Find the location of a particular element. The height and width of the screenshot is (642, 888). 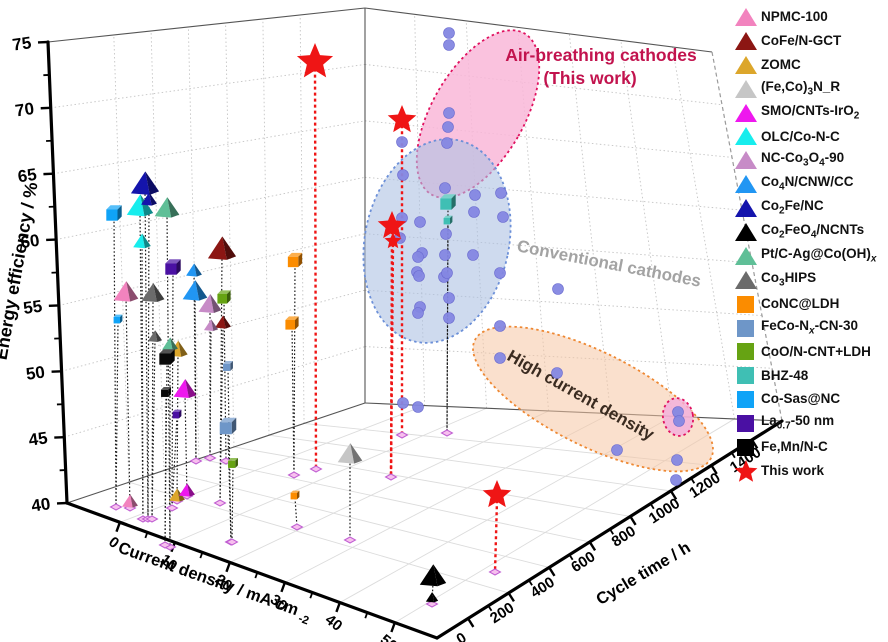

z-tick-label: 65 is located at coordinates (27, 175).